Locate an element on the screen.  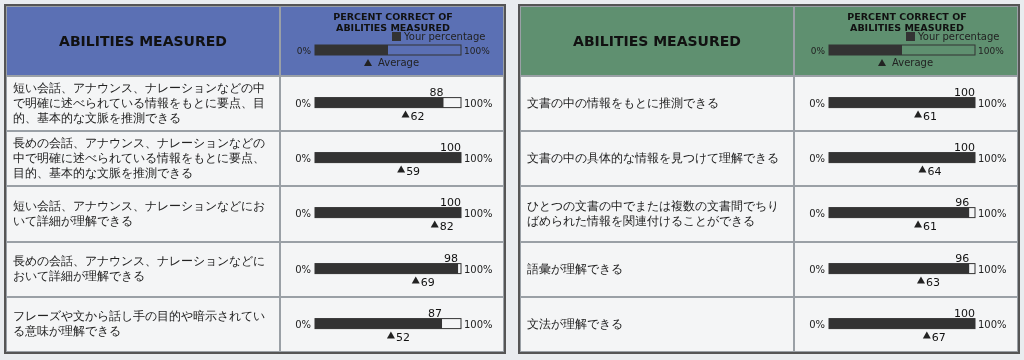
y-tick-label: 語彙が理解できる is located at coordinates (657, 269).